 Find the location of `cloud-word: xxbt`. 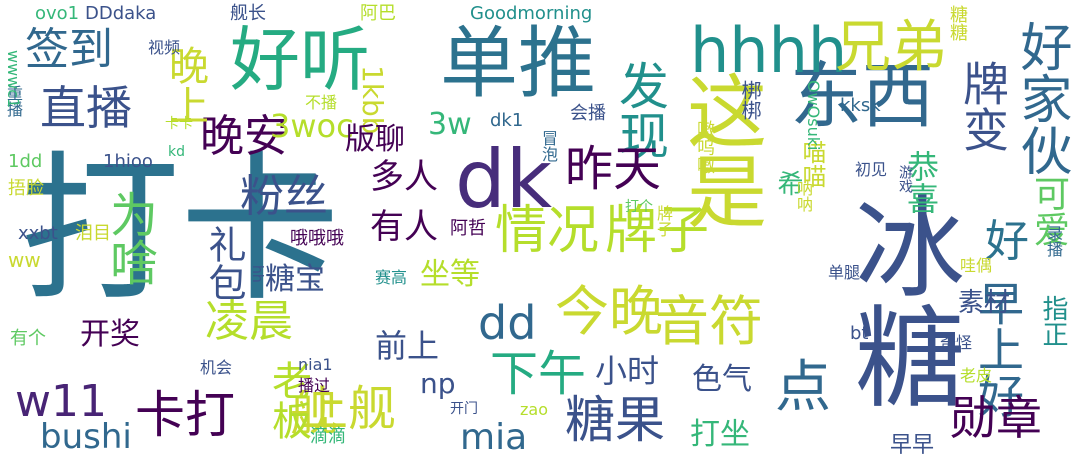

cloud-word: xxbt is located at coordinates (38, 233).